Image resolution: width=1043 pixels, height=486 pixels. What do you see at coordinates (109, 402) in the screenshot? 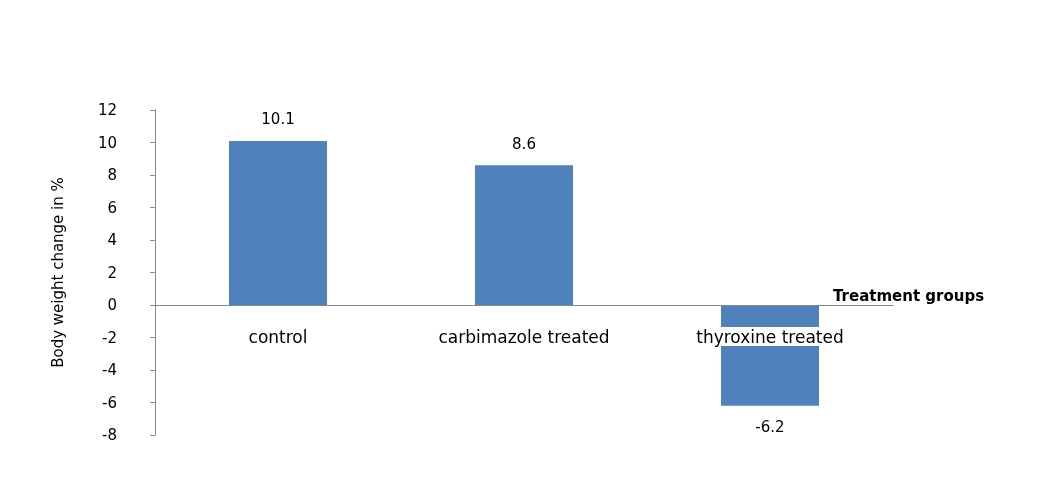
I see `y-tick-label: -6` at bounding box center [109, 402].